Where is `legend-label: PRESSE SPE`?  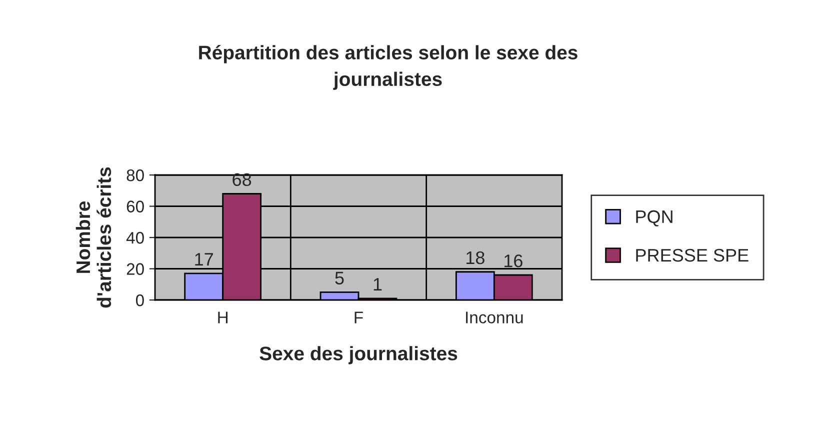
legend-label: PRESSE SPE is located at coordinates (692, 255).